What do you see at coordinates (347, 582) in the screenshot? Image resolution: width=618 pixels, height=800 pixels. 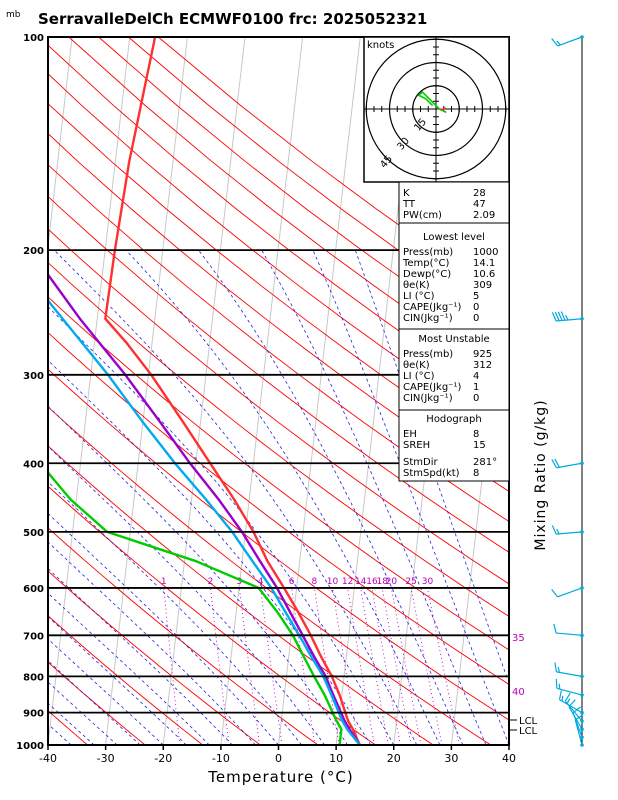 I see `mixing-ratio-label: 12` at bounding box center [347, 582].